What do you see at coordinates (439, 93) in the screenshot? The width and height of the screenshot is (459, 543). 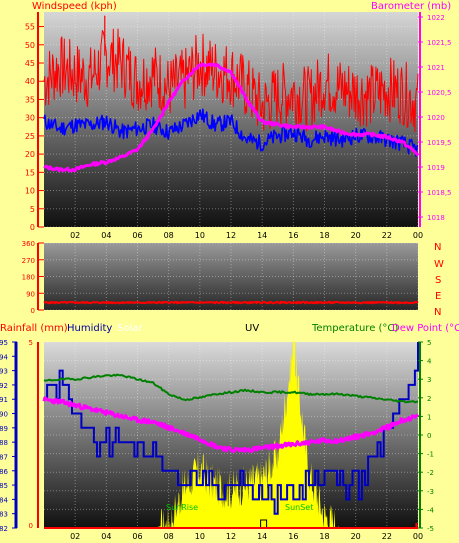 I see `baro-tick-label-1020,5: 1020,5` at bounding box center [439, 93].